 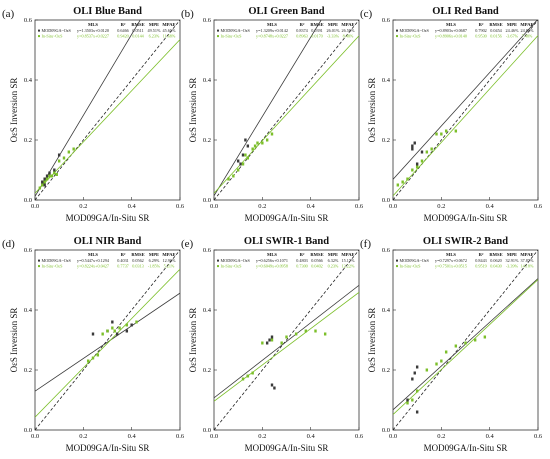 What do you see at coordinates (365, 244) in the screenshot?
I see `panel-label: (f)` at bounding box center [365, 244].